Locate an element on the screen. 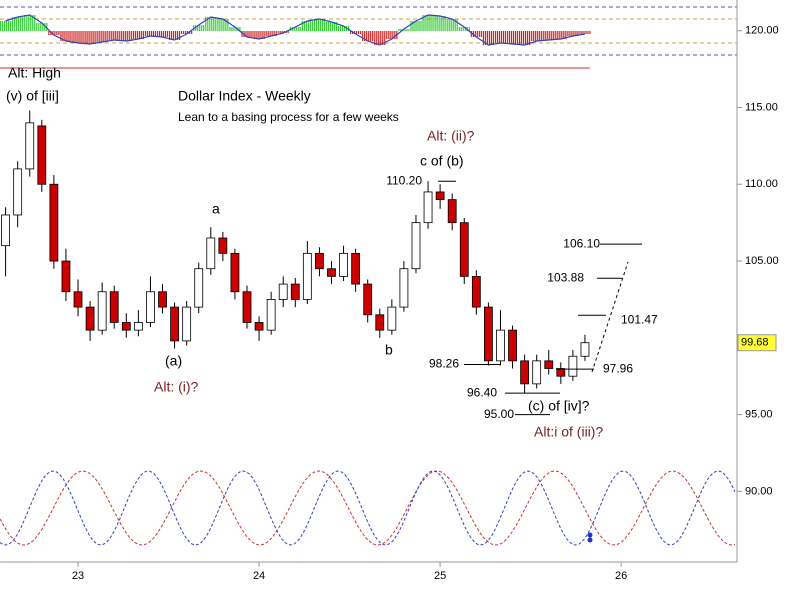 Image resolution: width=787 pixels, height=590 pixels. y-tick-label: 105.00 is located at coordinates (762, 261).